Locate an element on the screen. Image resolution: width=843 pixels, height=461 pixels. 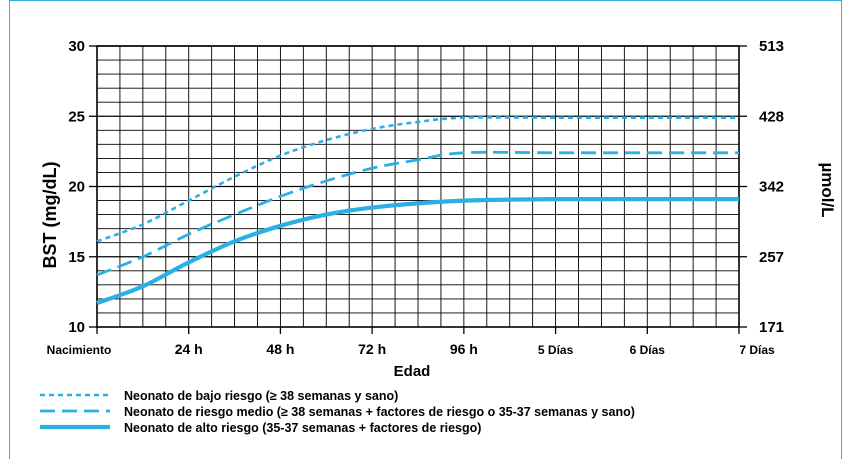
y-tick-label: 30 is located at coordinates (76, 46).